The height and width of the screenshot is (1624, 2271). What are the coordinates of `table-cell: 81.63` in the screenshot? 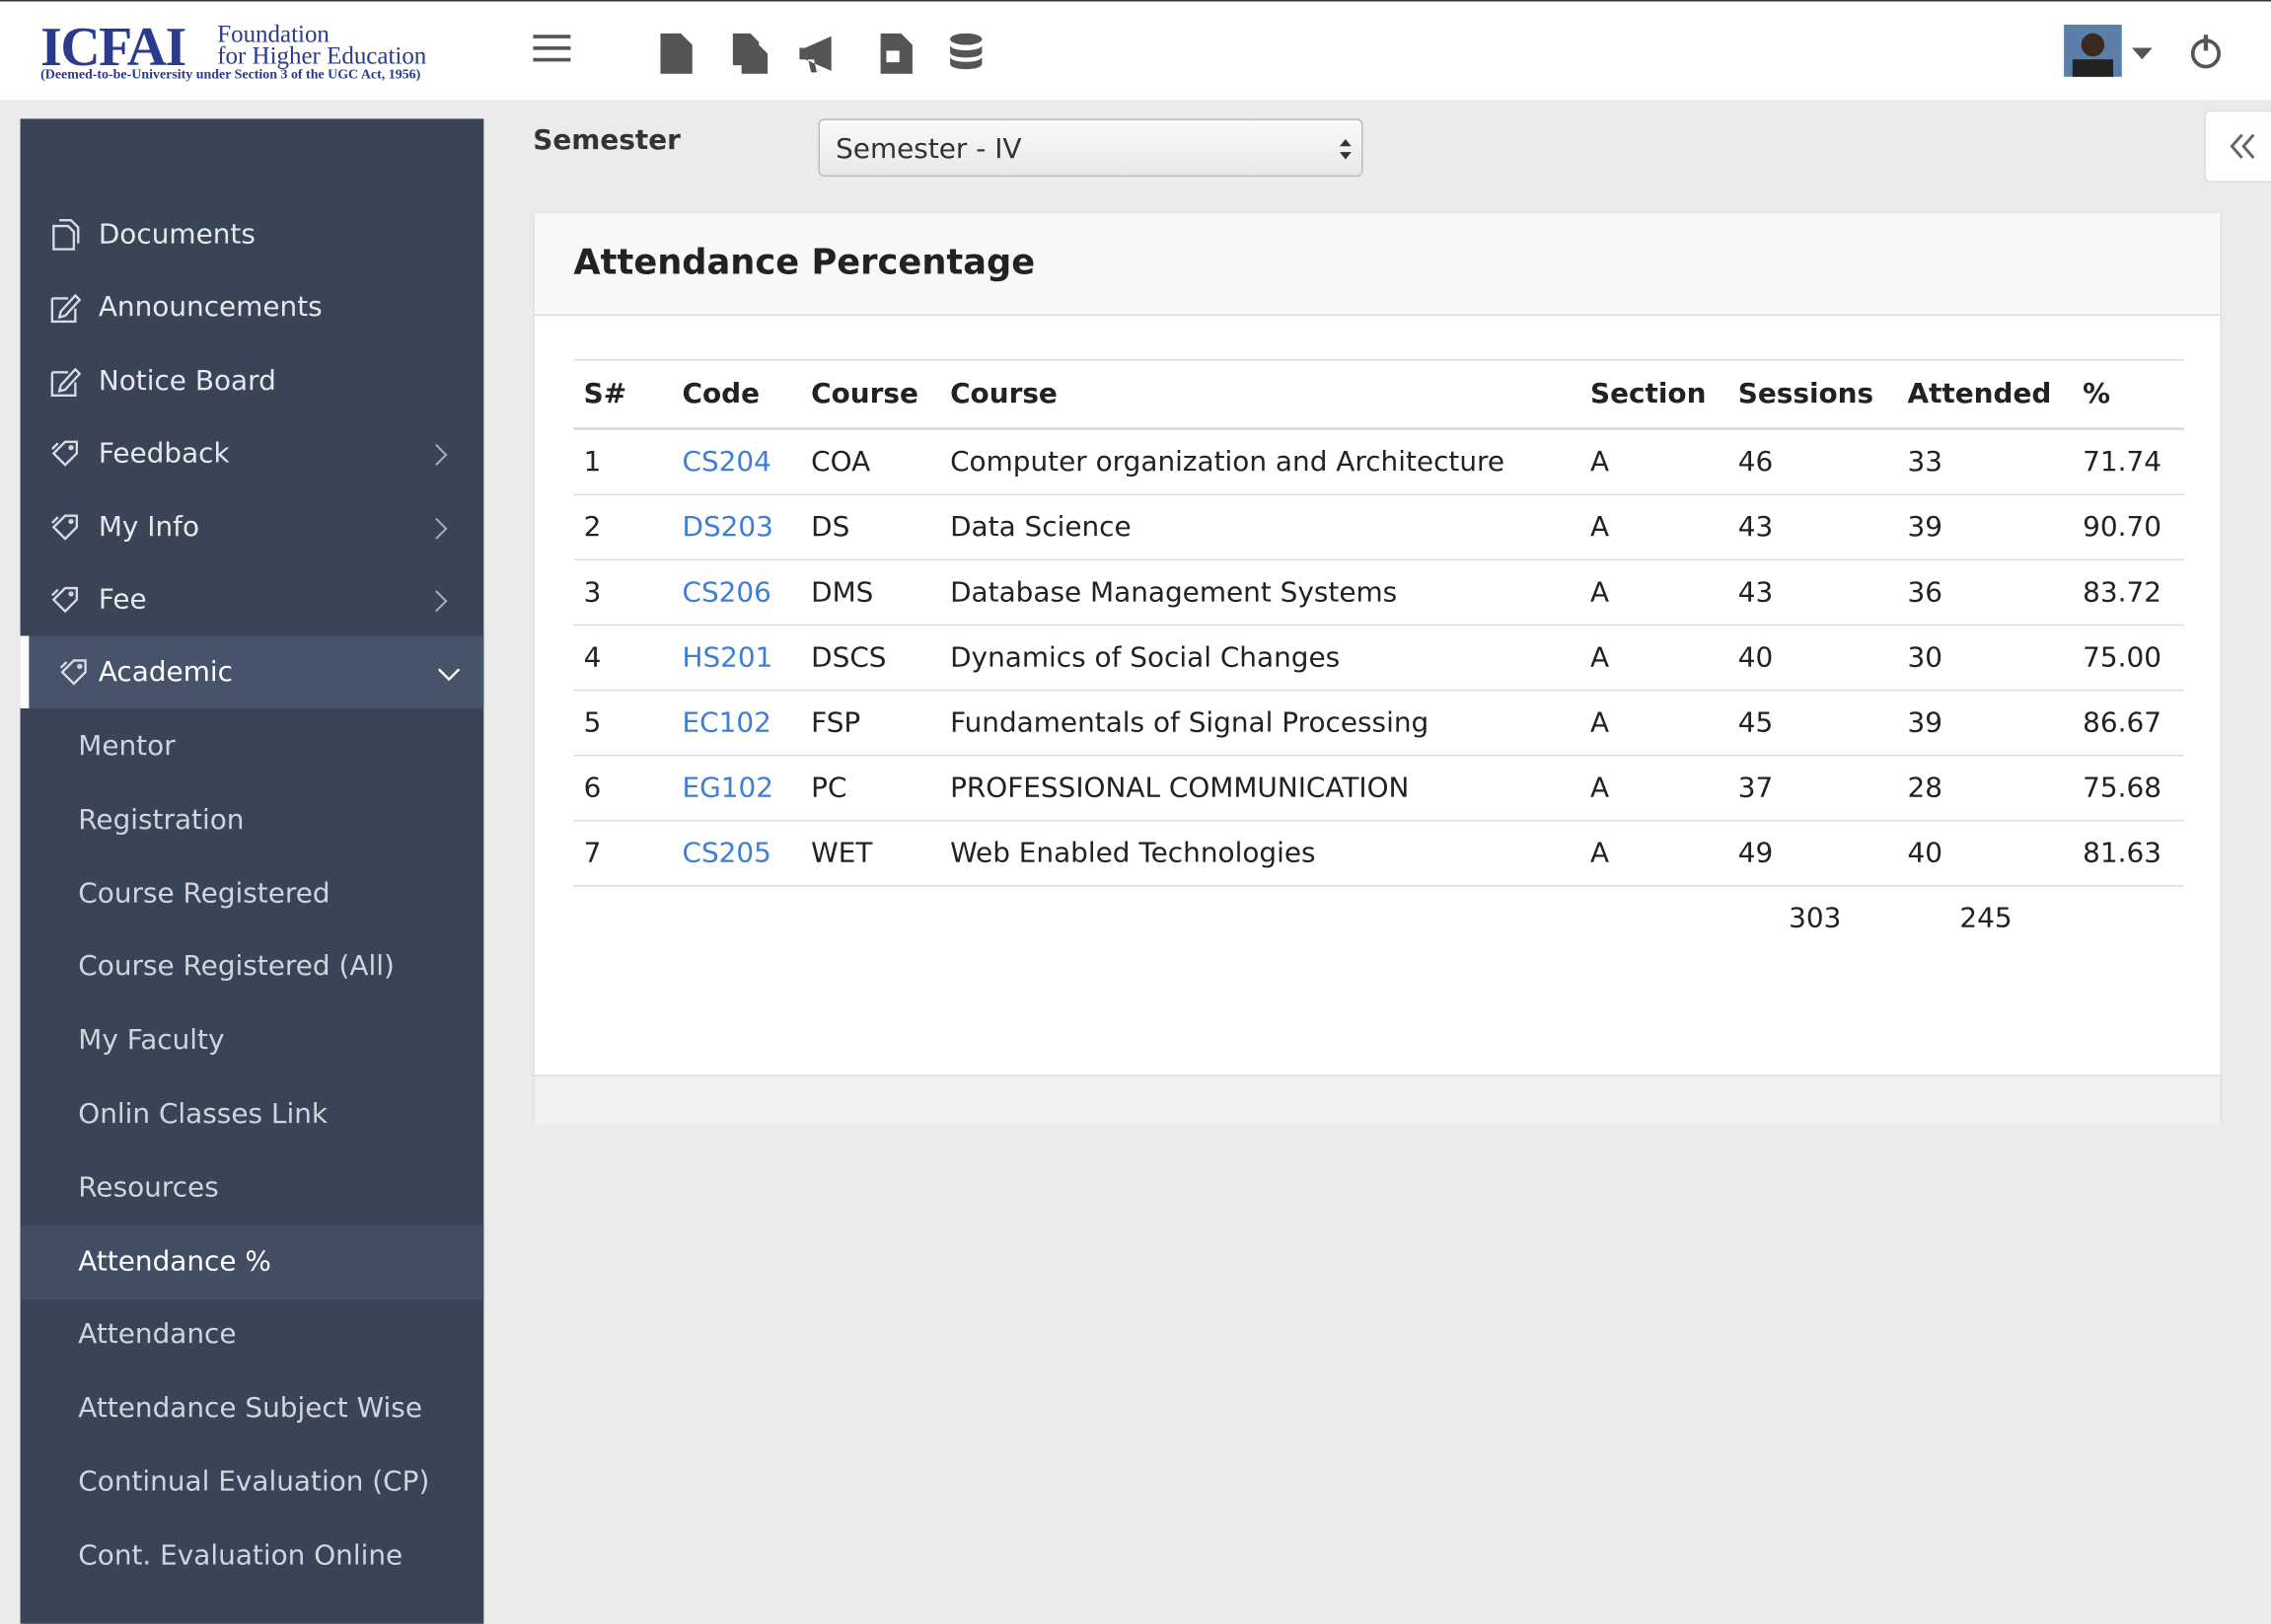 It's located at (2128, 853).